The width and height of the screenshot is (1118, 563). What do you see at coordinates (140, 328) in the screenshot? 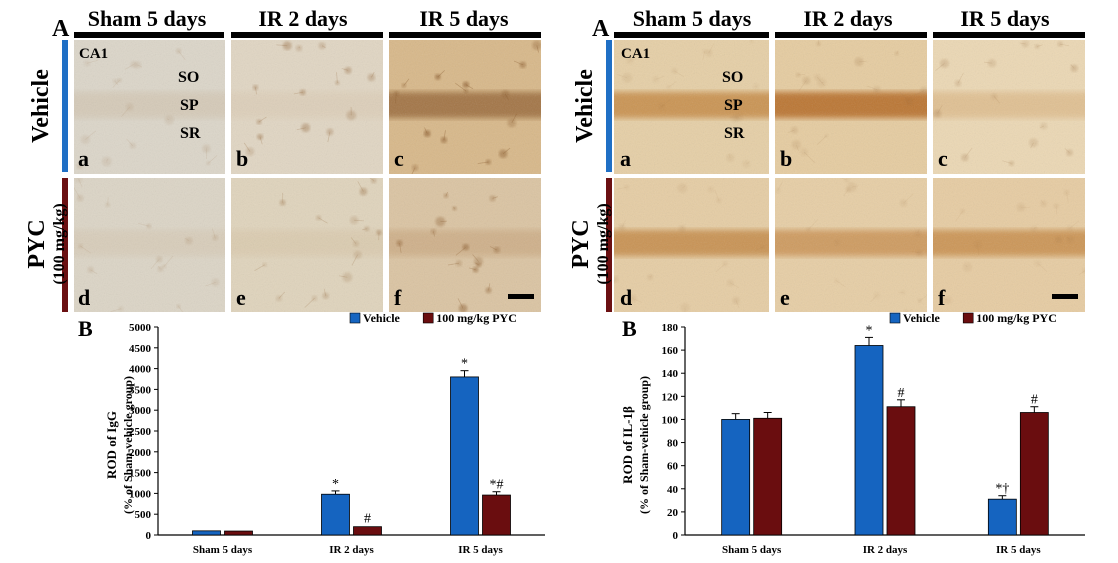
I see `y-tick-label: 5000` at bounding box center [140, 328].